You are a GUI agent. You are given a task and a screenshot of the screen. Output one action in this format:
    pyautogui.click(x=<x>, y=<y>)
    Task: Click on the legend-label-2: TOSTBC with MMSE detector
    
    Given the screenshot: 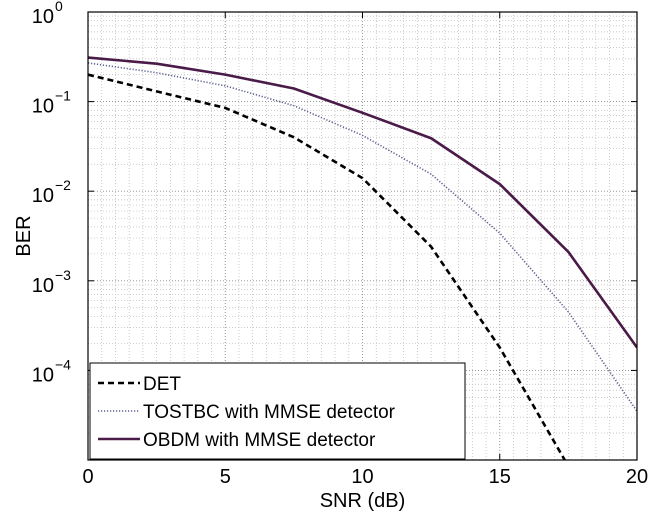 What is the action you would take?
    pyautogui.click(x=269, y=412)
    